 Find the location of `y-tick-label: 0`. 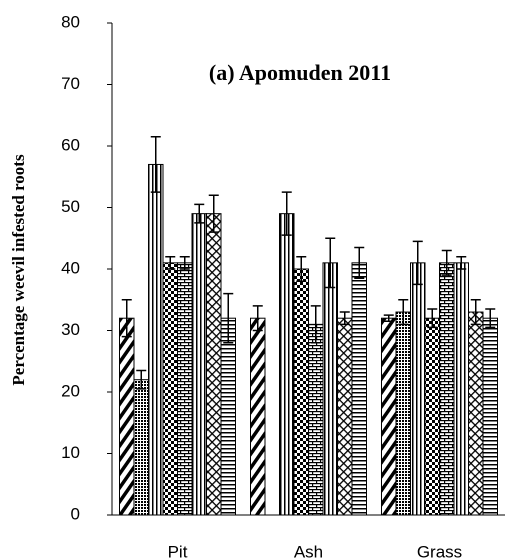

y-tick-label: 0 is located at coordinates (75, 513).